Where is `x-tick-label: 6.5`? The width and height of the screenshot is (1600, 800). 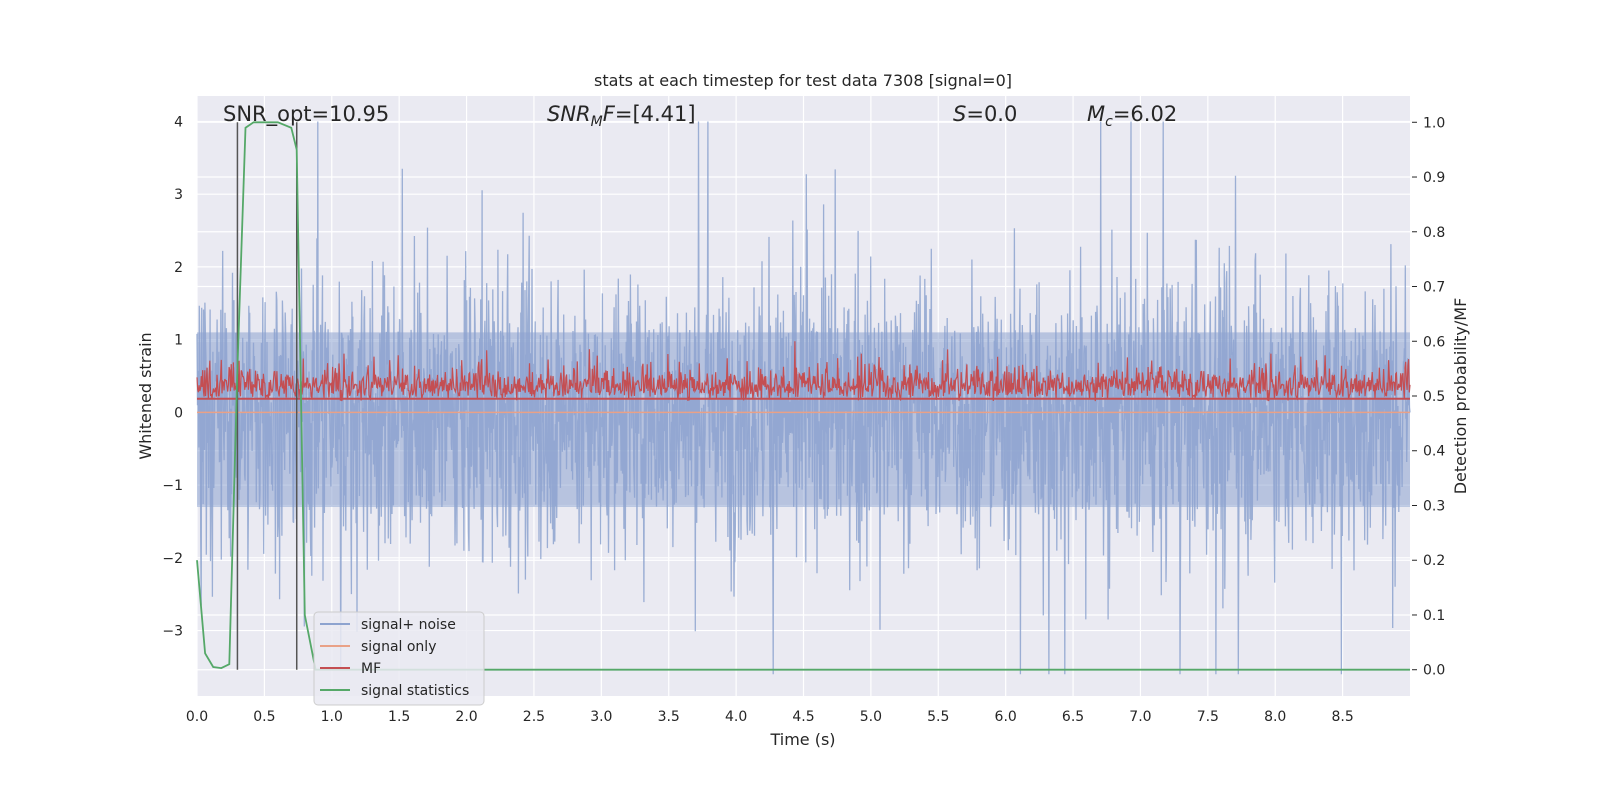
x-tick-label: 6.5 is located at coordinates (1073, 717).